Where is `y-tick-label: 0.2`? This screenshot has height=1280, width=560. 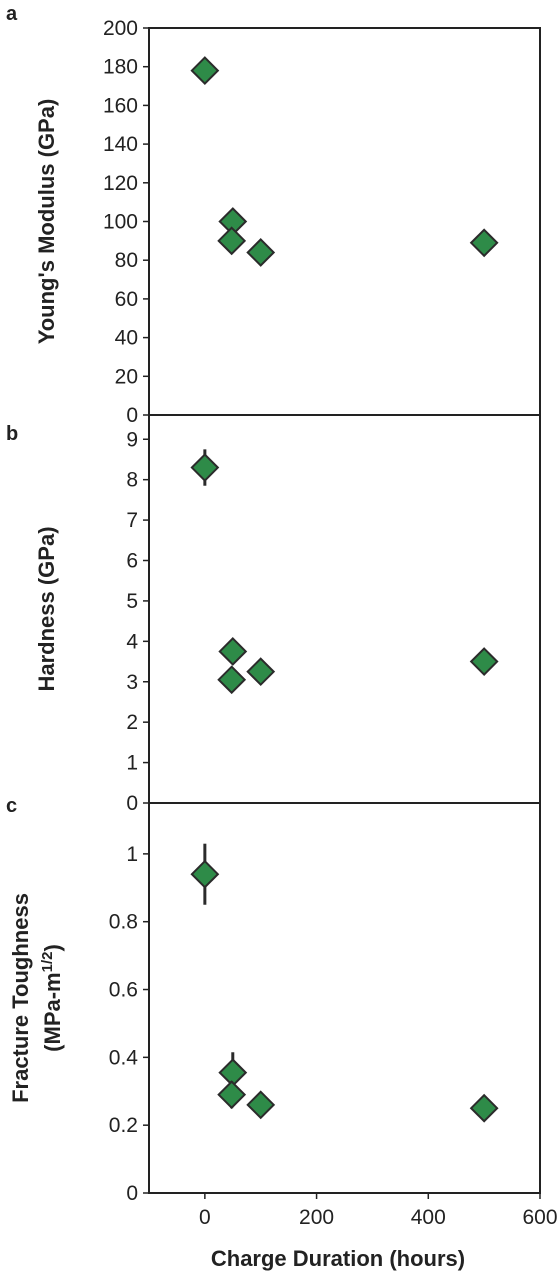 y-tick-label: 0.2 is located at coordinates (123, 1125).